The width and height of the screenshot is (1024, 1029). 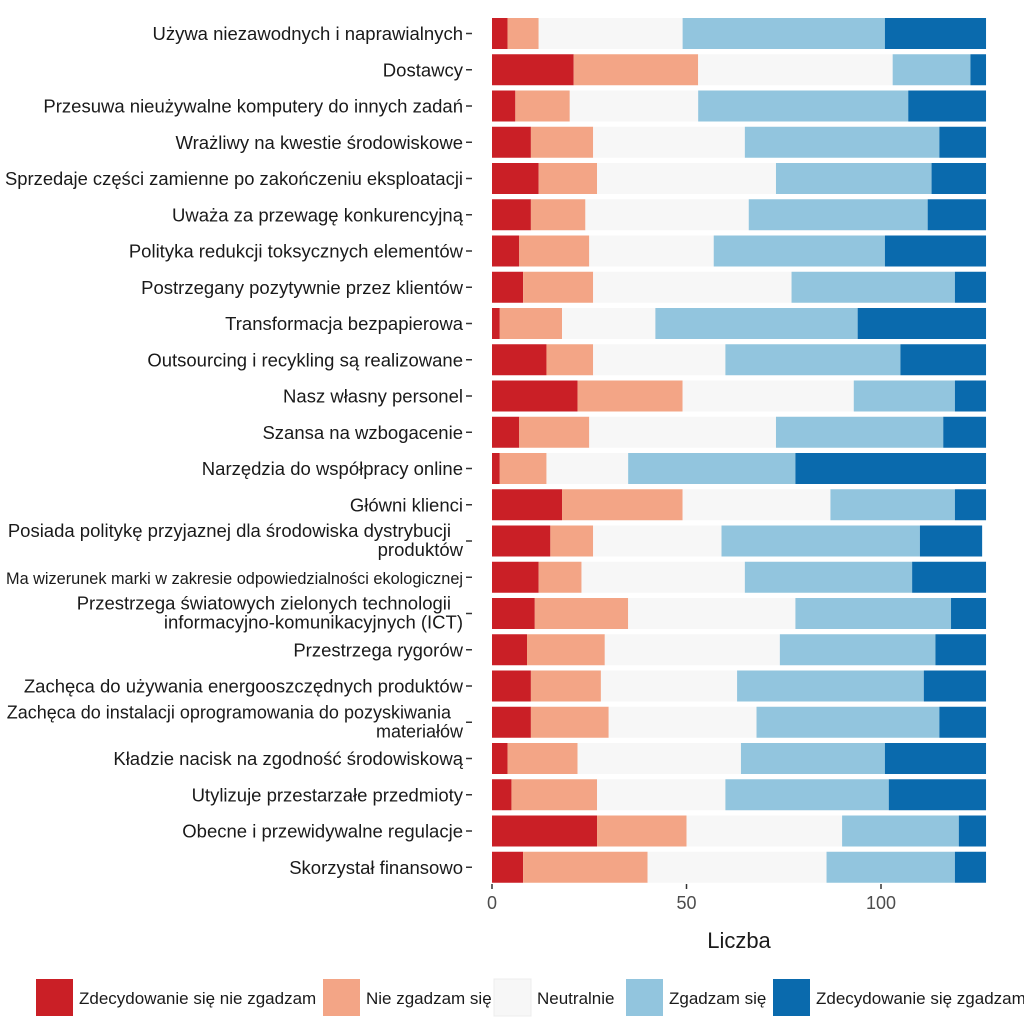 What do you see at coordinates (717, 998) in the screenshot?
I see `legend-label: Zgadzam się` at bounding box center [717, 998].